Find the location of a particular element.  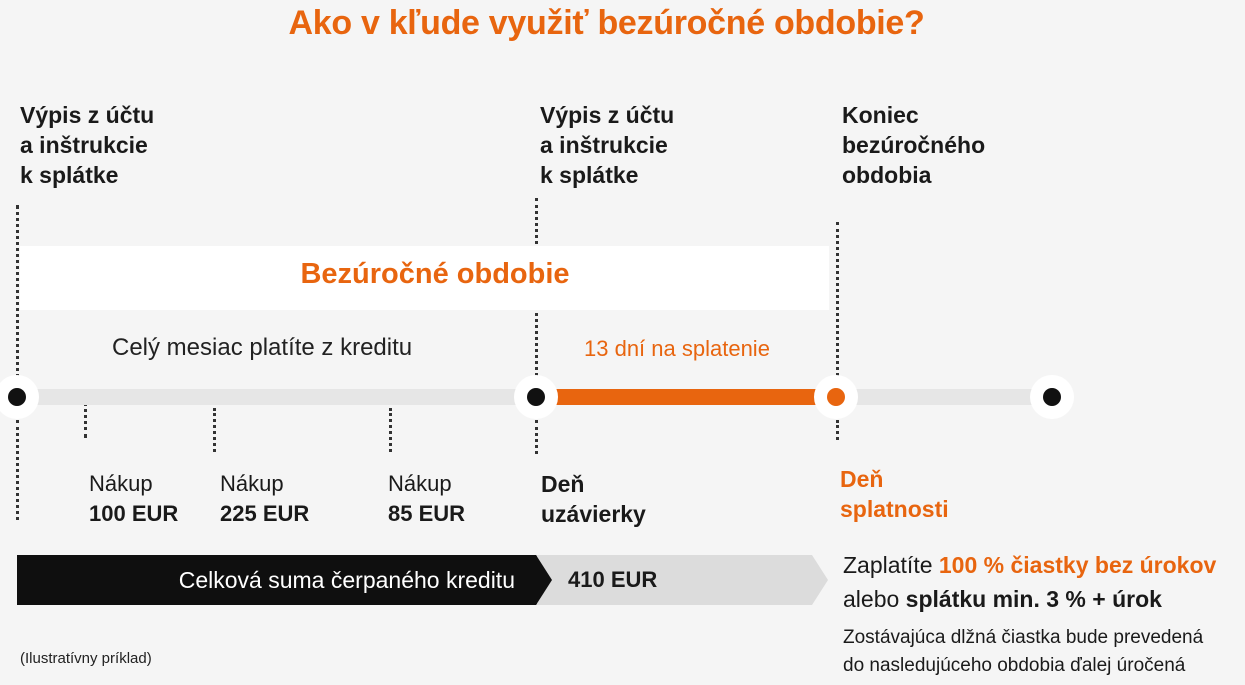

footnote: (Ilustratívny príklad) is located at coordinates (86, 658).